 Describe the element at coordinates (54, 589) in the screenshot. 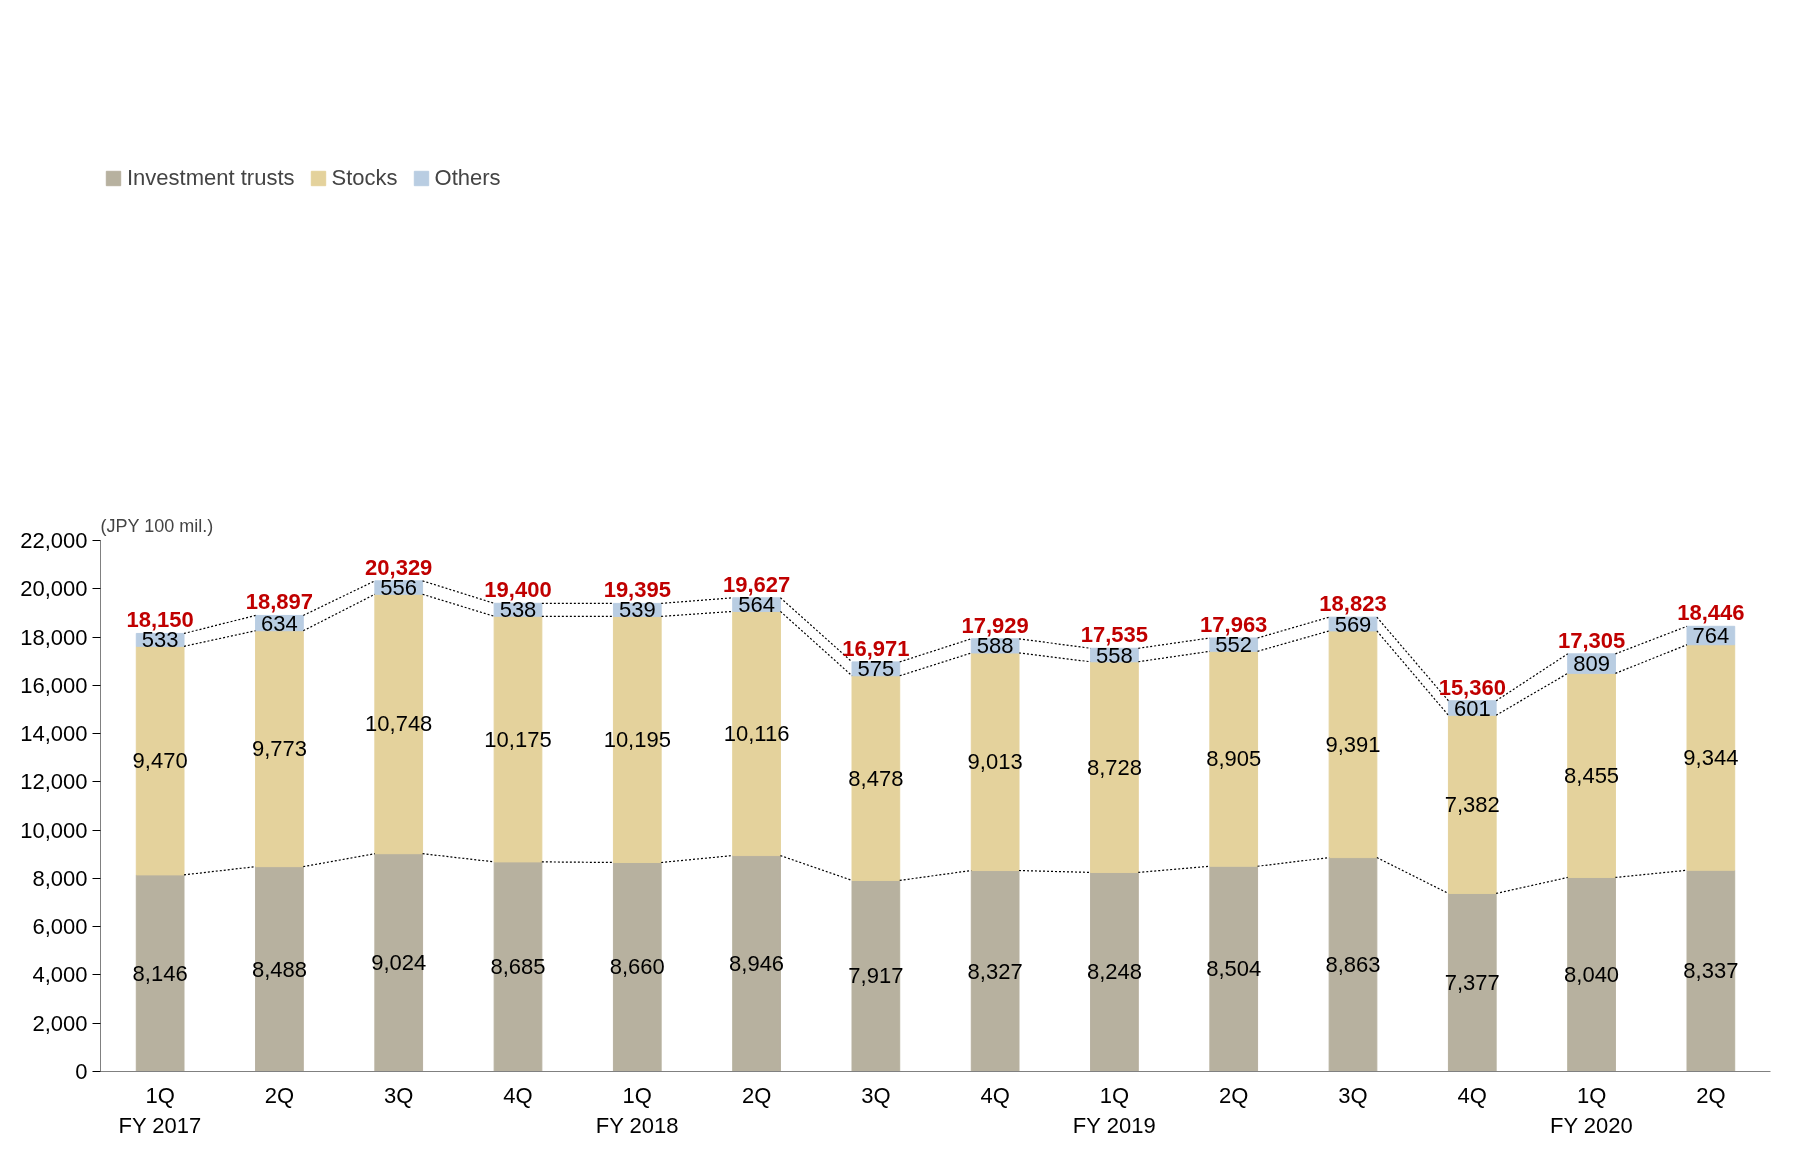

I see `y-tick-label: 20,000` at that location.